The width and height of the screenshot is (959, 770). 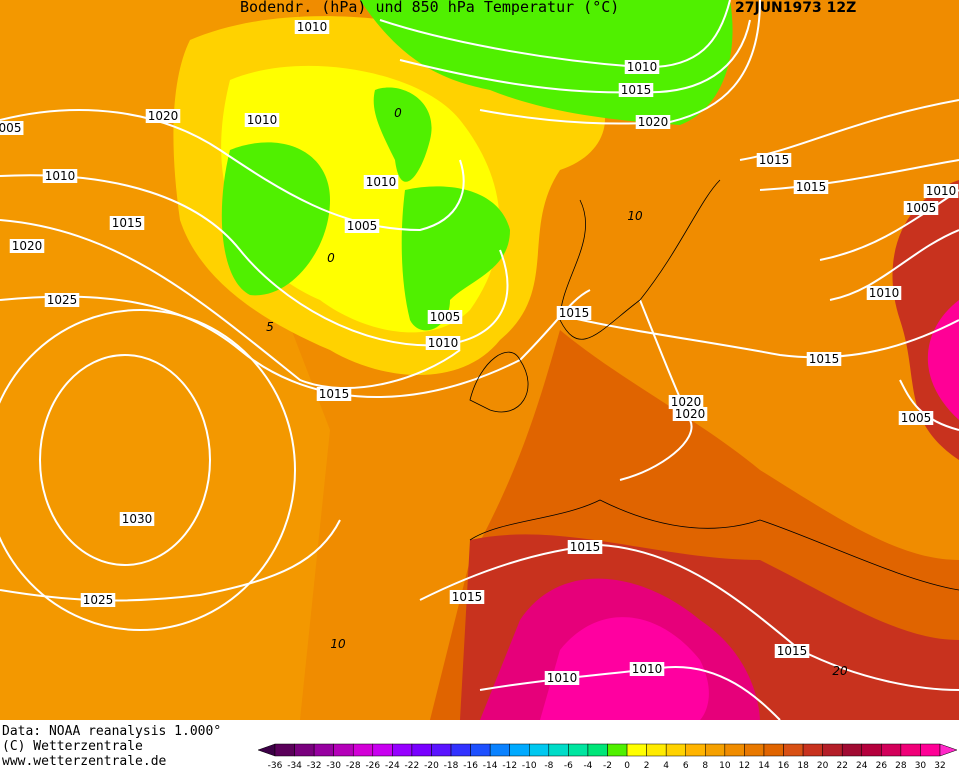 What do you see at coordinates (764, 765) in the screenshot?
I see `colorbar-label: 14` at bounding box center [764, 765].